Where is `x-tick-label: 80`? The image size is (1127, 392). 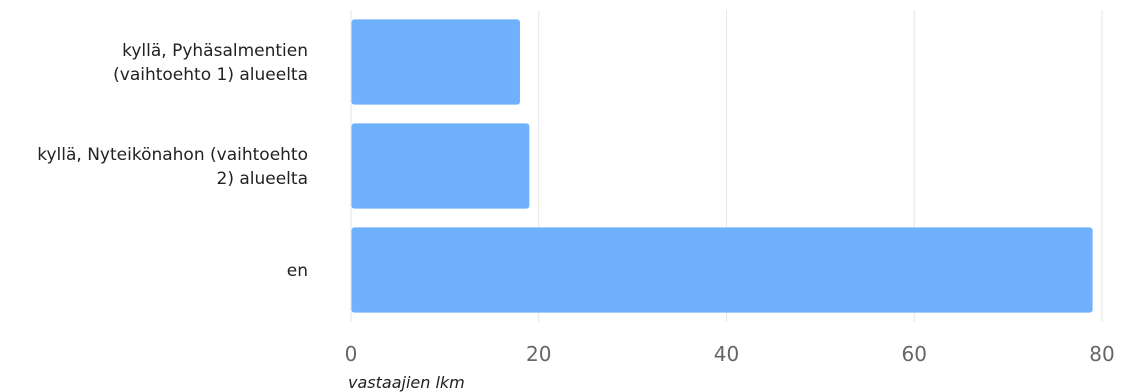 x-tick-label: 80 is located at coordinates (1101, 354).